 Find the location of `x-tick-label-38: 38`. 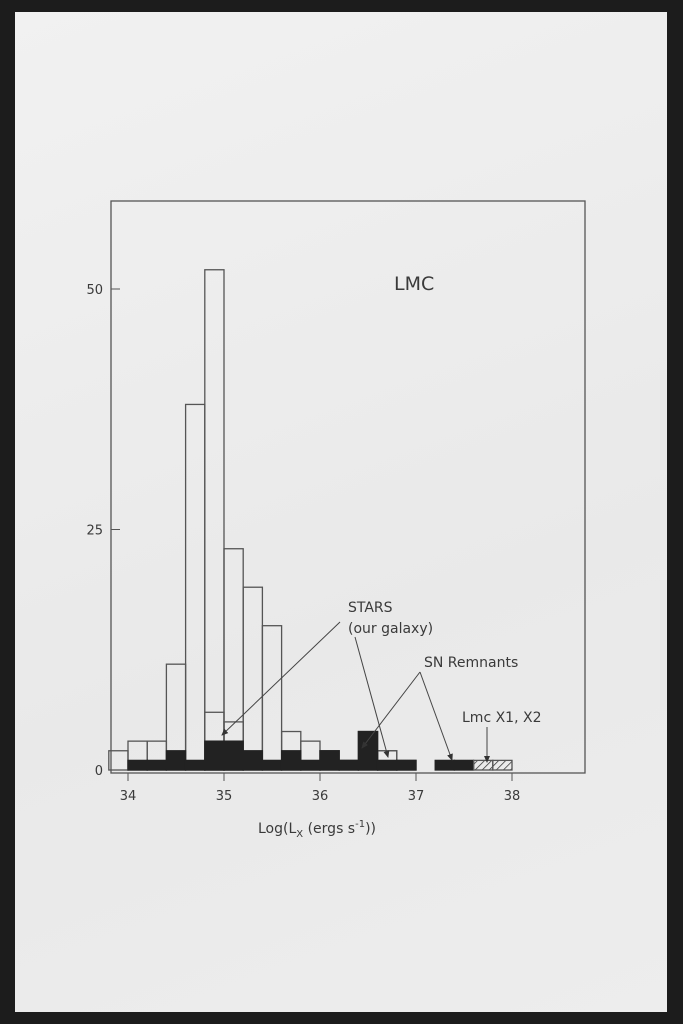

x-tick-label-38: 38 is located at coordinates (512, 796).